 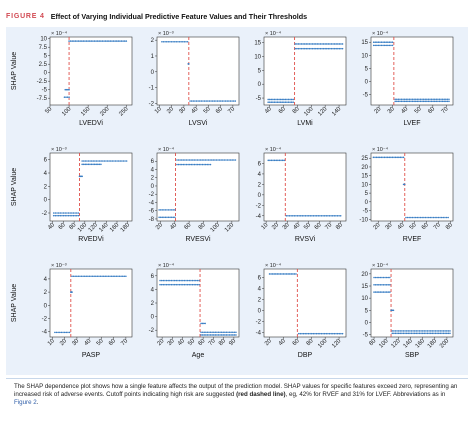 I want to click on x-tick-label: 10, so click(x=158, y=110).